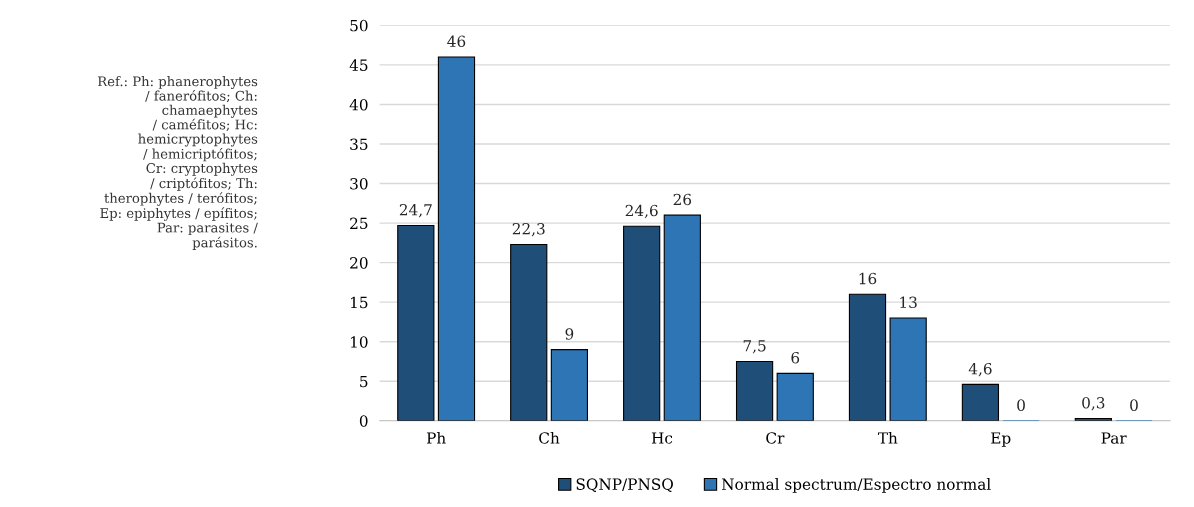 The height and width of the screenshot is (507, 1194). What do you see at coordinates (359, 25) in the screenshot?
I see `y-tick-label: 50` at bounding box center [359, 25].